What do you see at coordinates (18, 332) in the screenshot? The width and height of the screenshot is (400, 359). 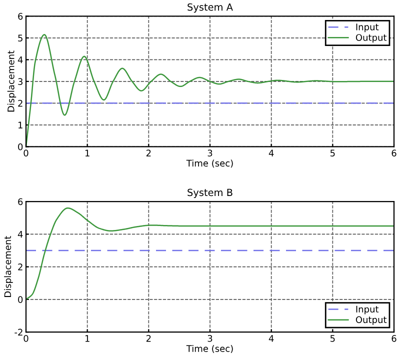 I see `y-tick-label: -2` at bounding box center [18, 332].